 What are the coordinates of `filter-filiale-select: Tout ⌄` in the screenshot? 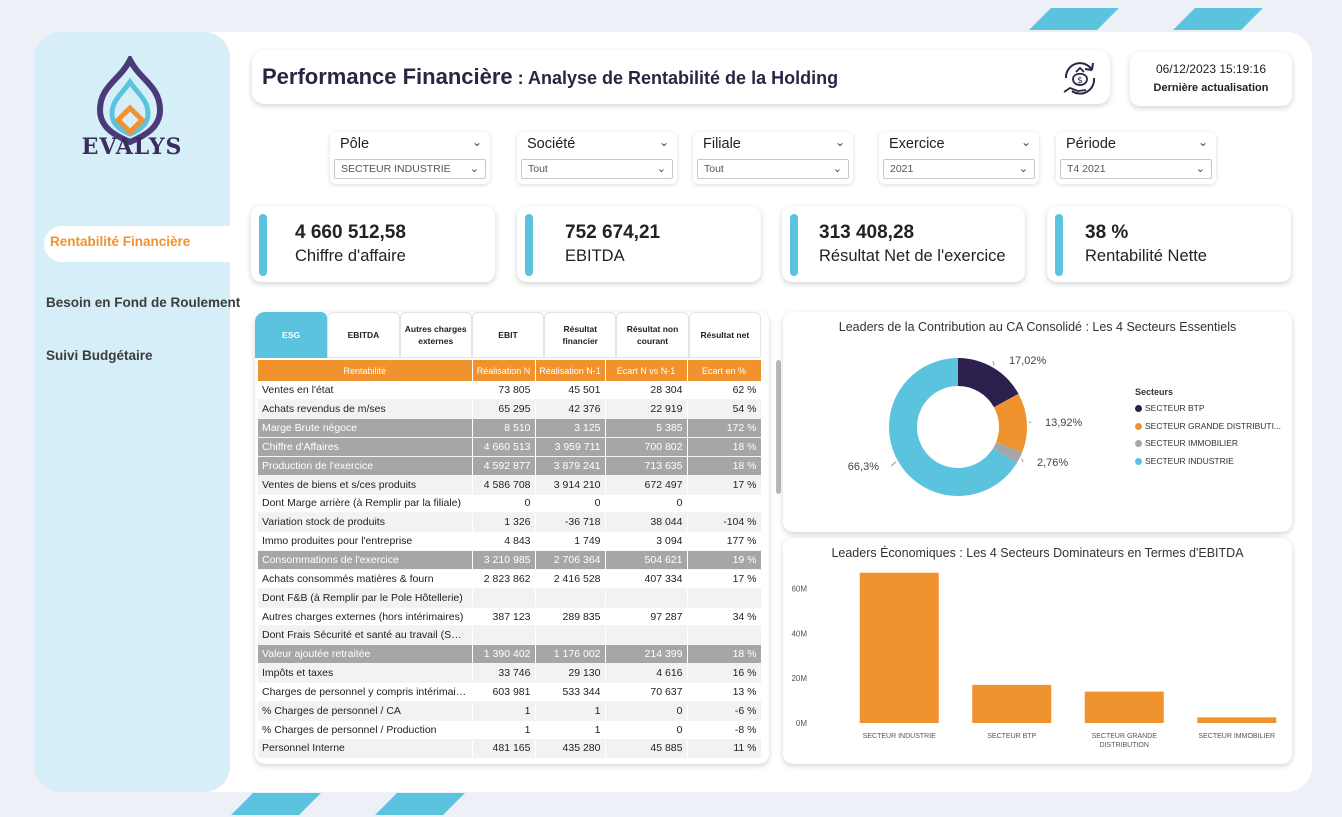 It's located at (773, 169).